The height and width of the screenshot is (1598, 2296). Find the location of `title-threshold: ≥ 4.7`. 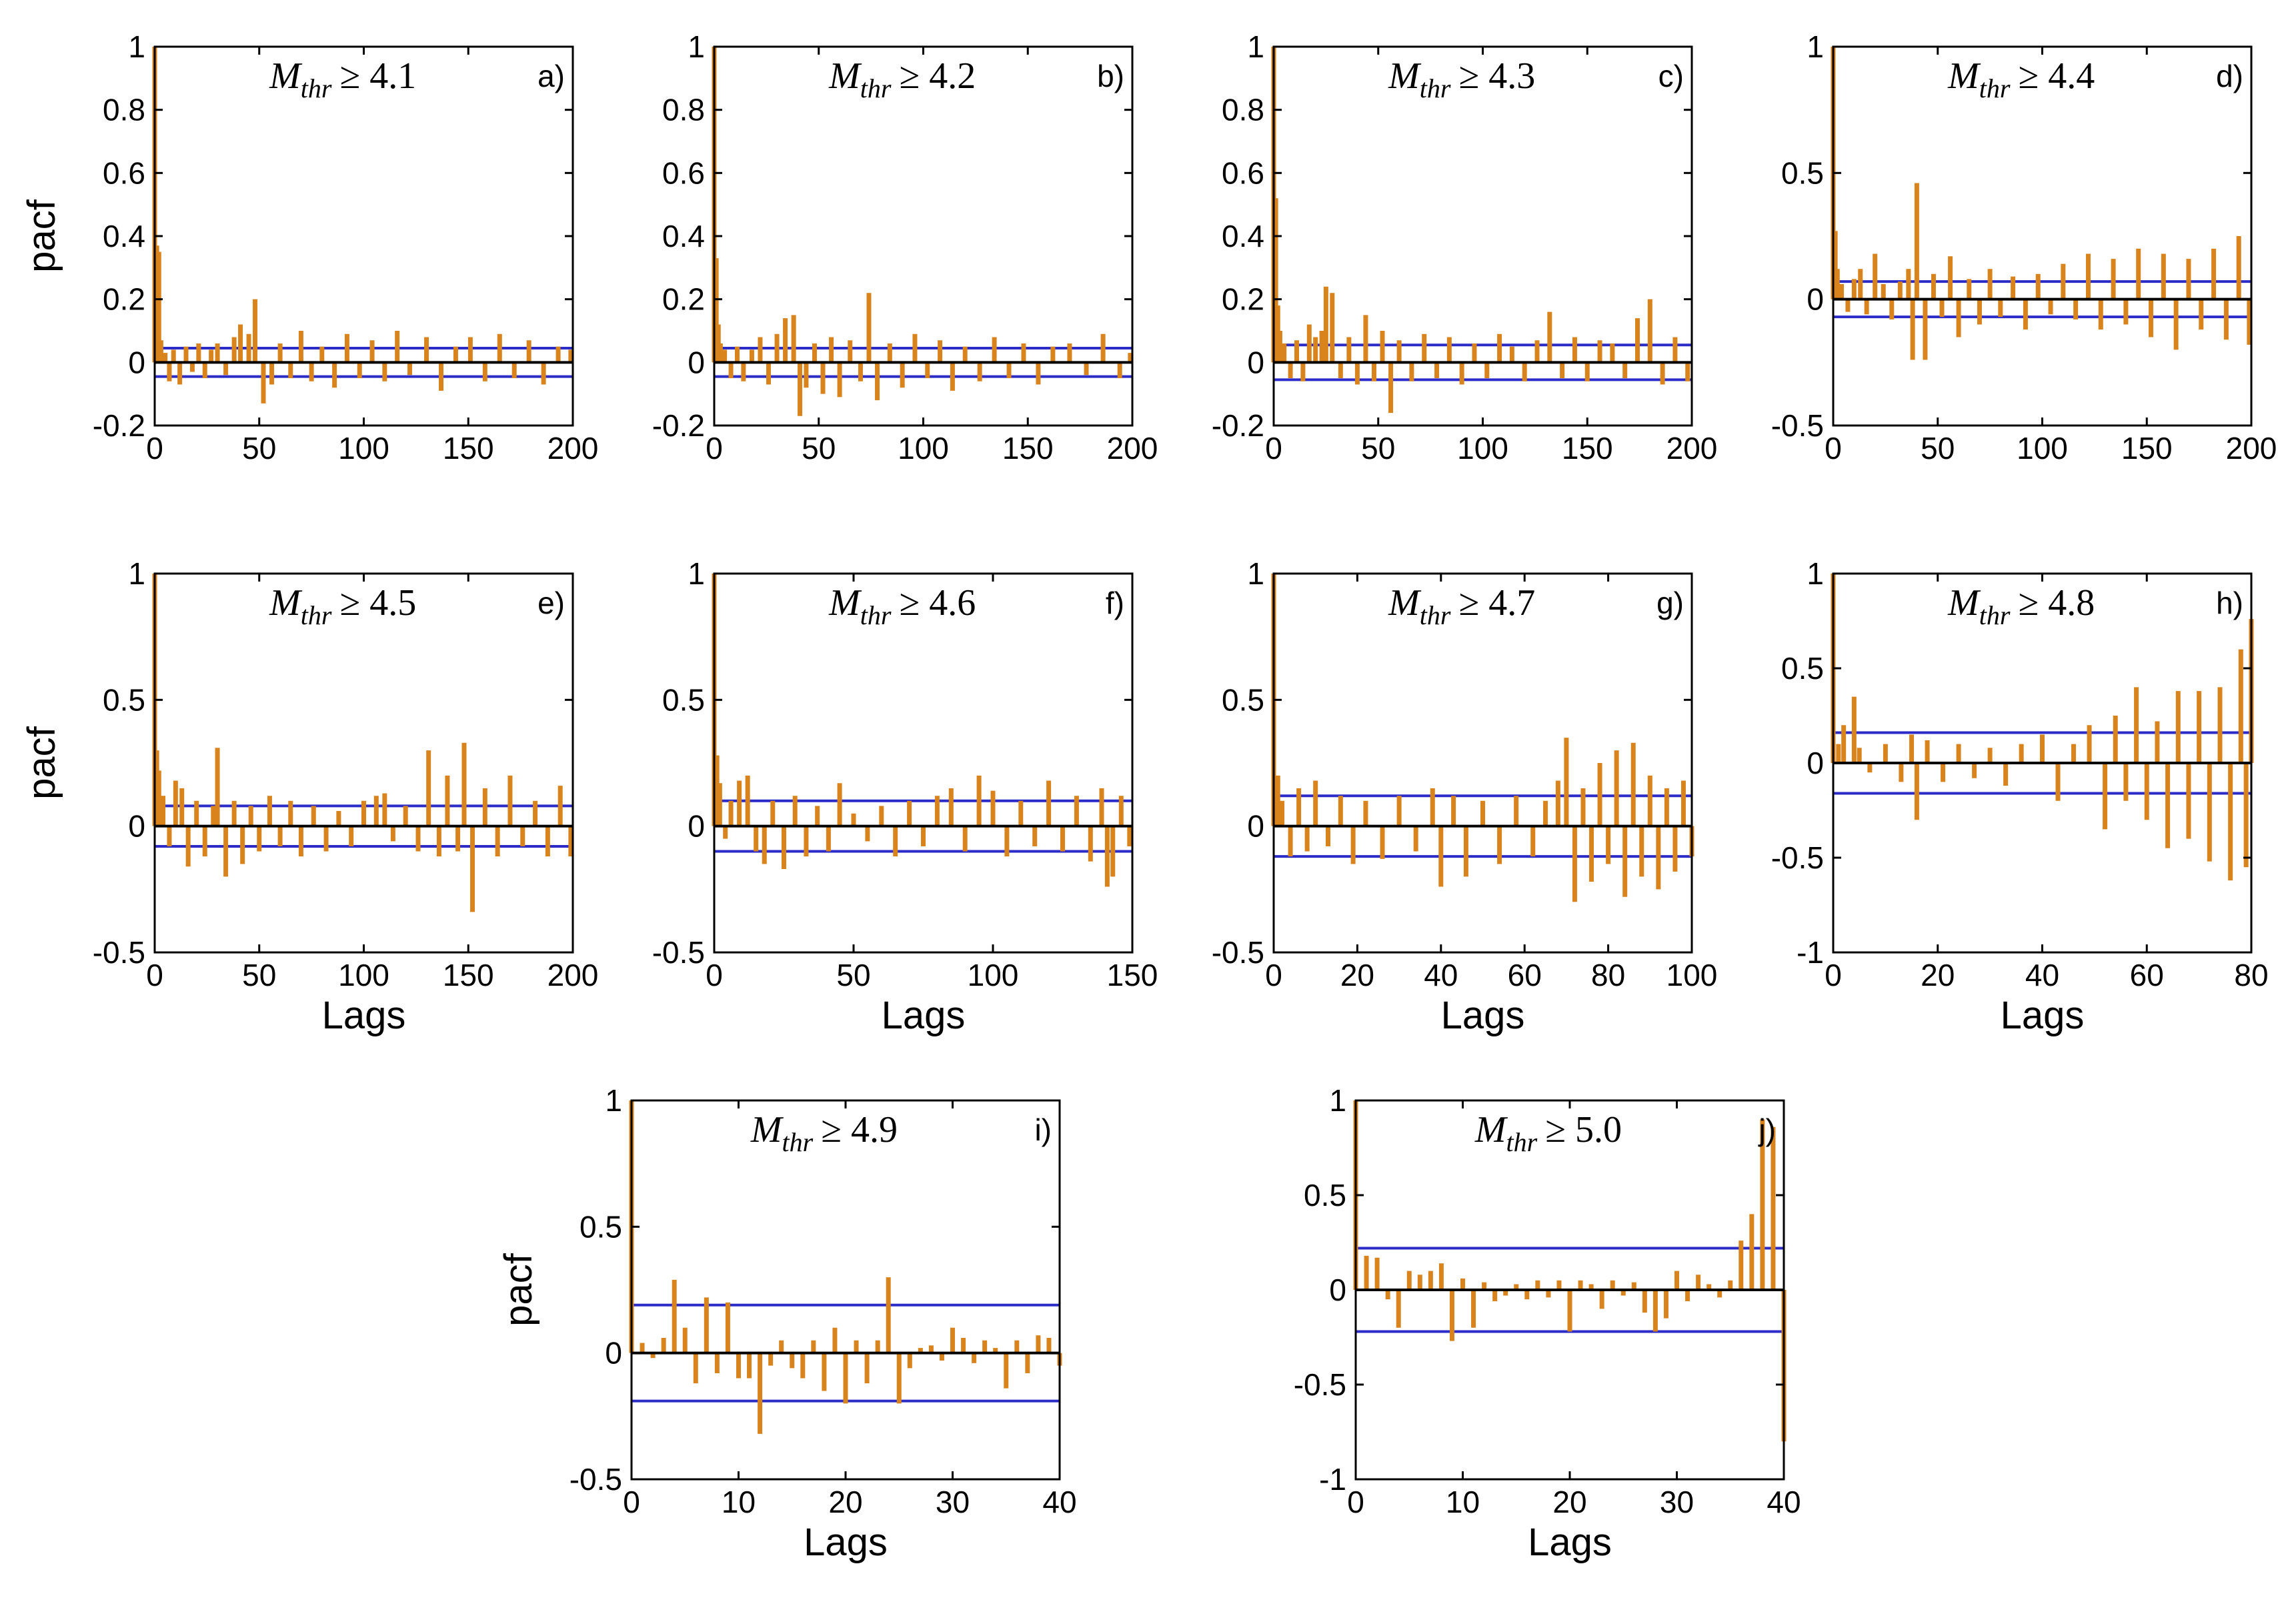

title-threshold: ≥ 4.7 is located at coordinates (1496, 603).